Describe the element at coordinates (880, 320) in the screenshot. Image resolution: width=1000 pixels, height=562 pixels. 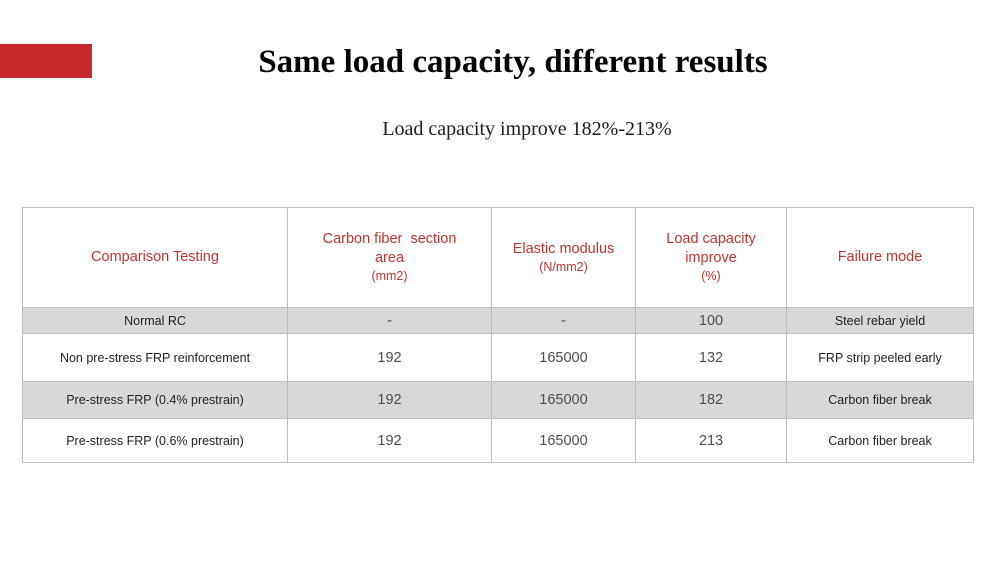
I see `table-cell: Steel rebar yield` at that location.